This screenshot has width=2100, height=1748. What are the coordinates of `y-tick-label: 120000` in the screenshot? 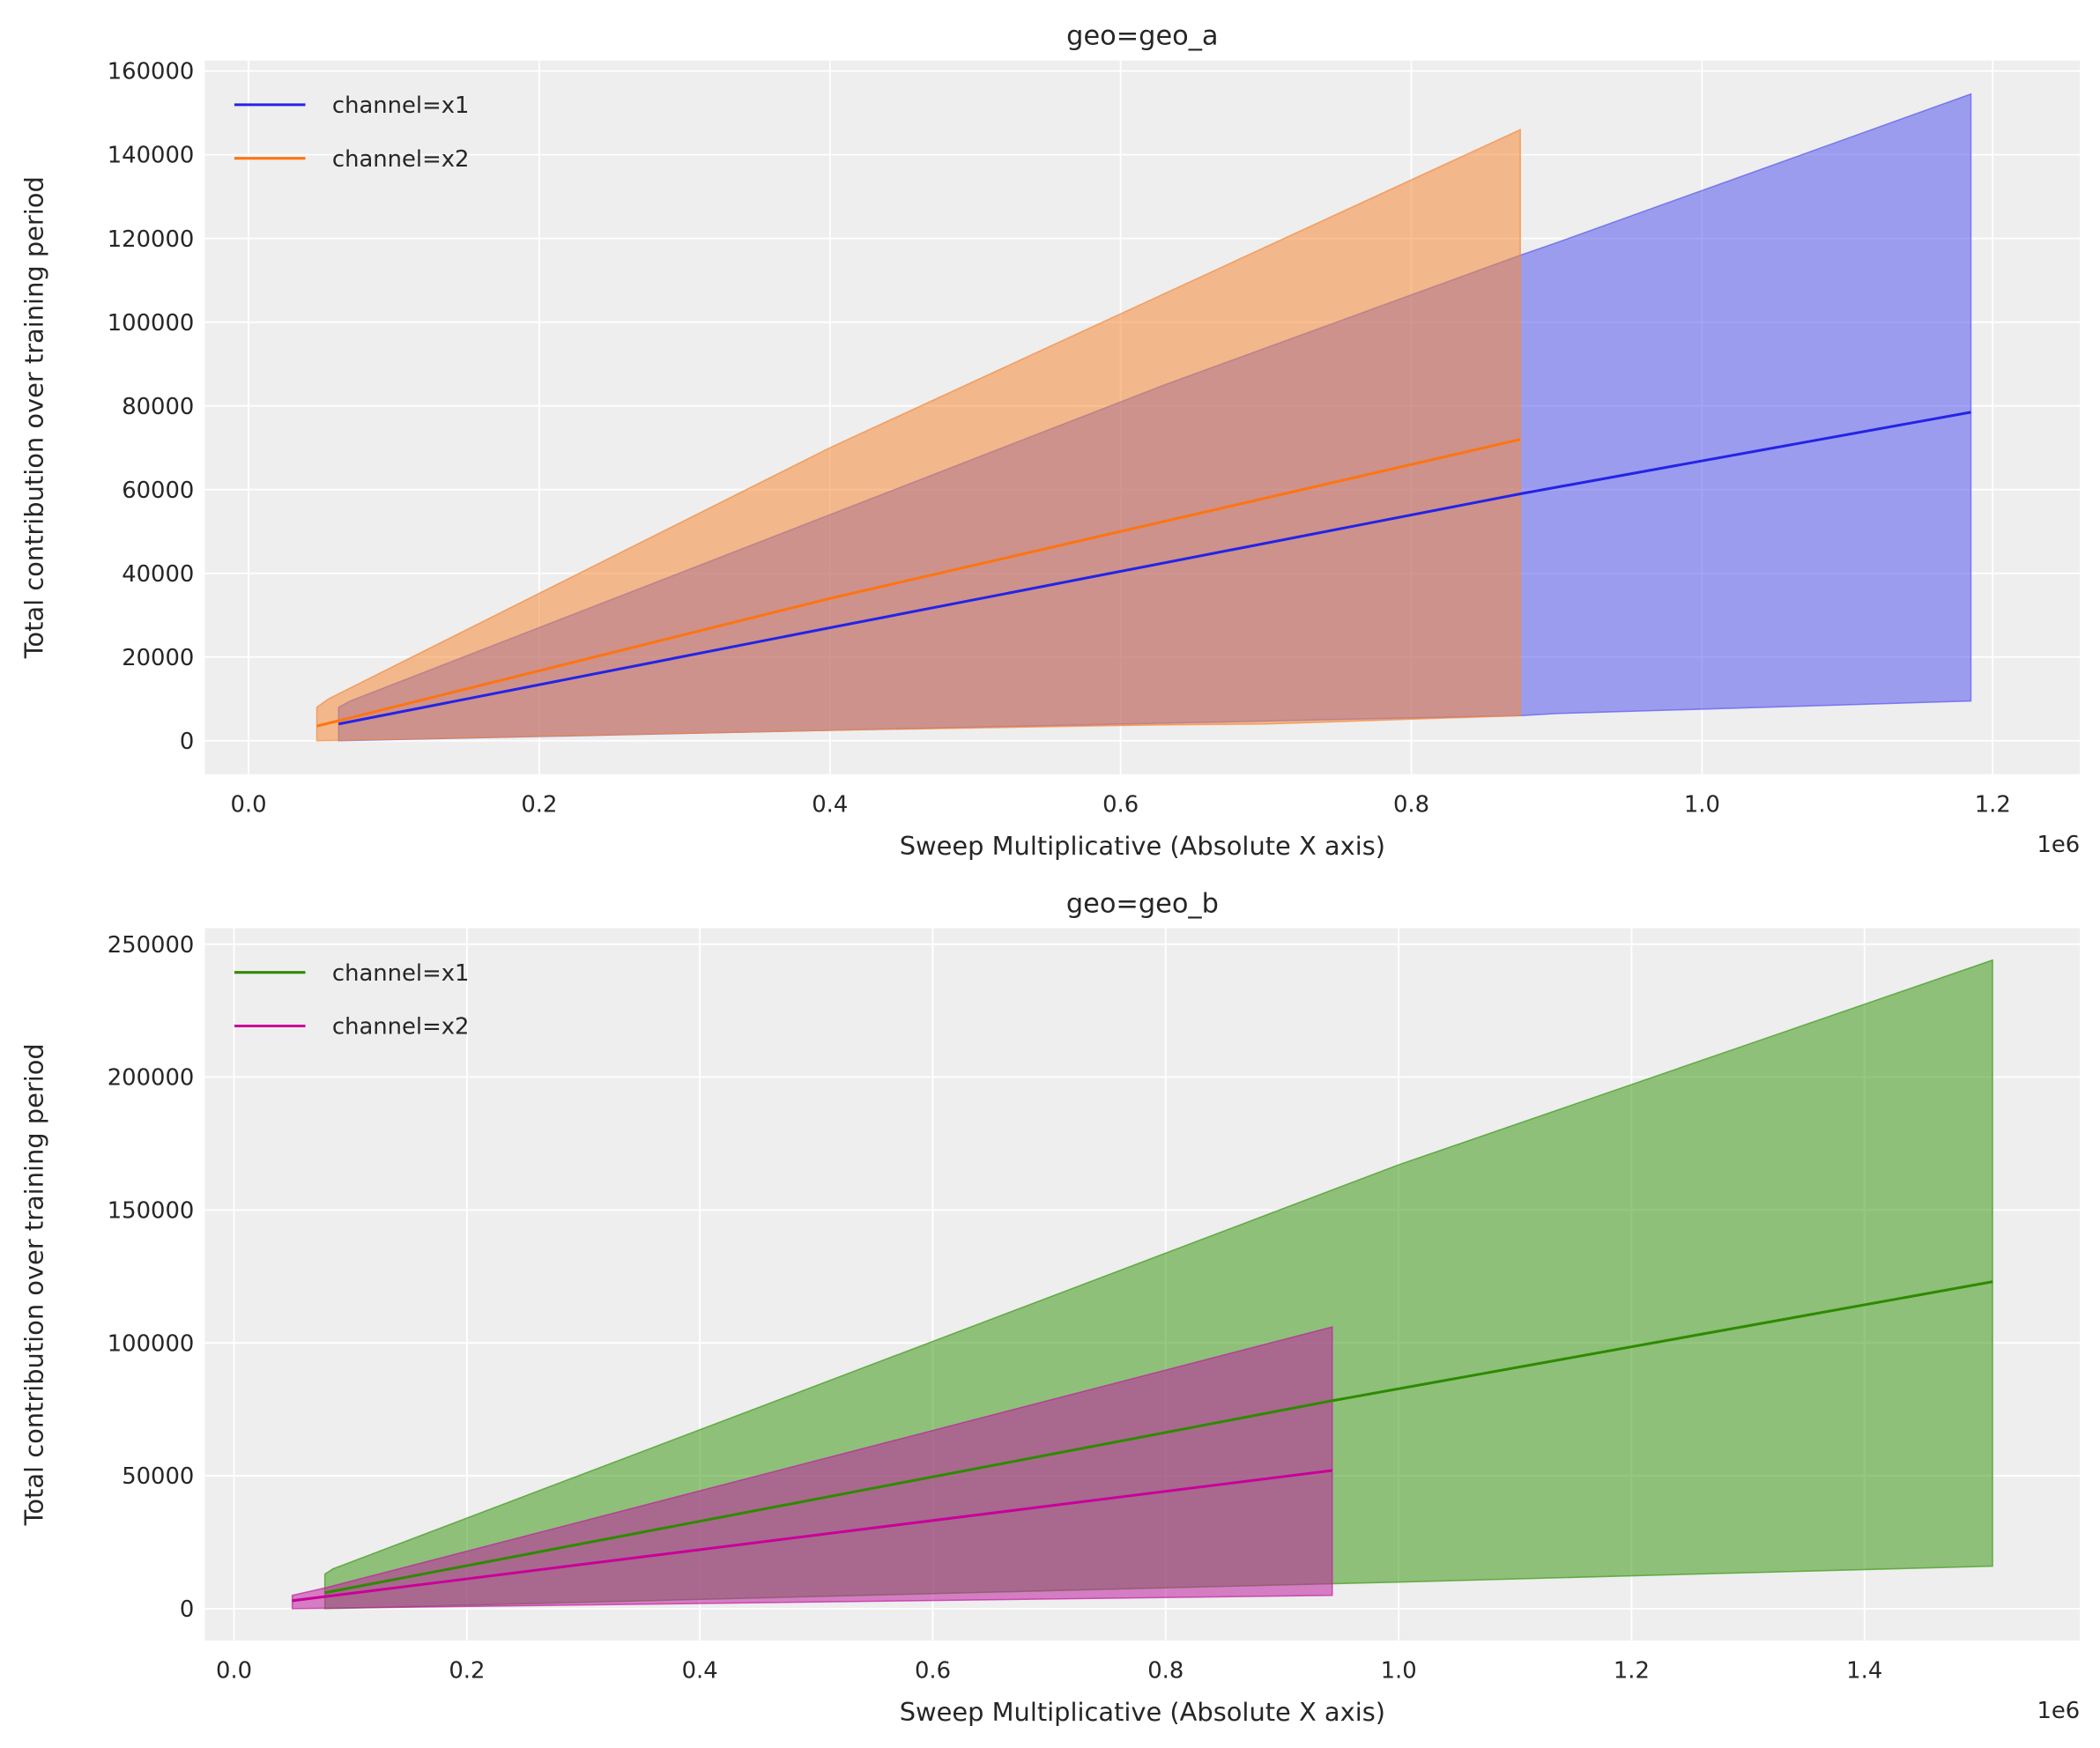 It's located at (151, 239).